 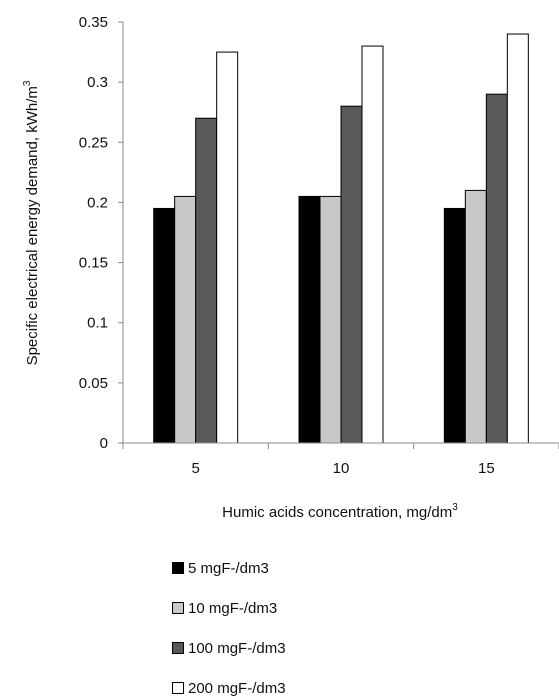 What do you see at coordinates (341, 468) in the screenshot?
I see `x-tick-label: 10` at bounding box center [341, 468].